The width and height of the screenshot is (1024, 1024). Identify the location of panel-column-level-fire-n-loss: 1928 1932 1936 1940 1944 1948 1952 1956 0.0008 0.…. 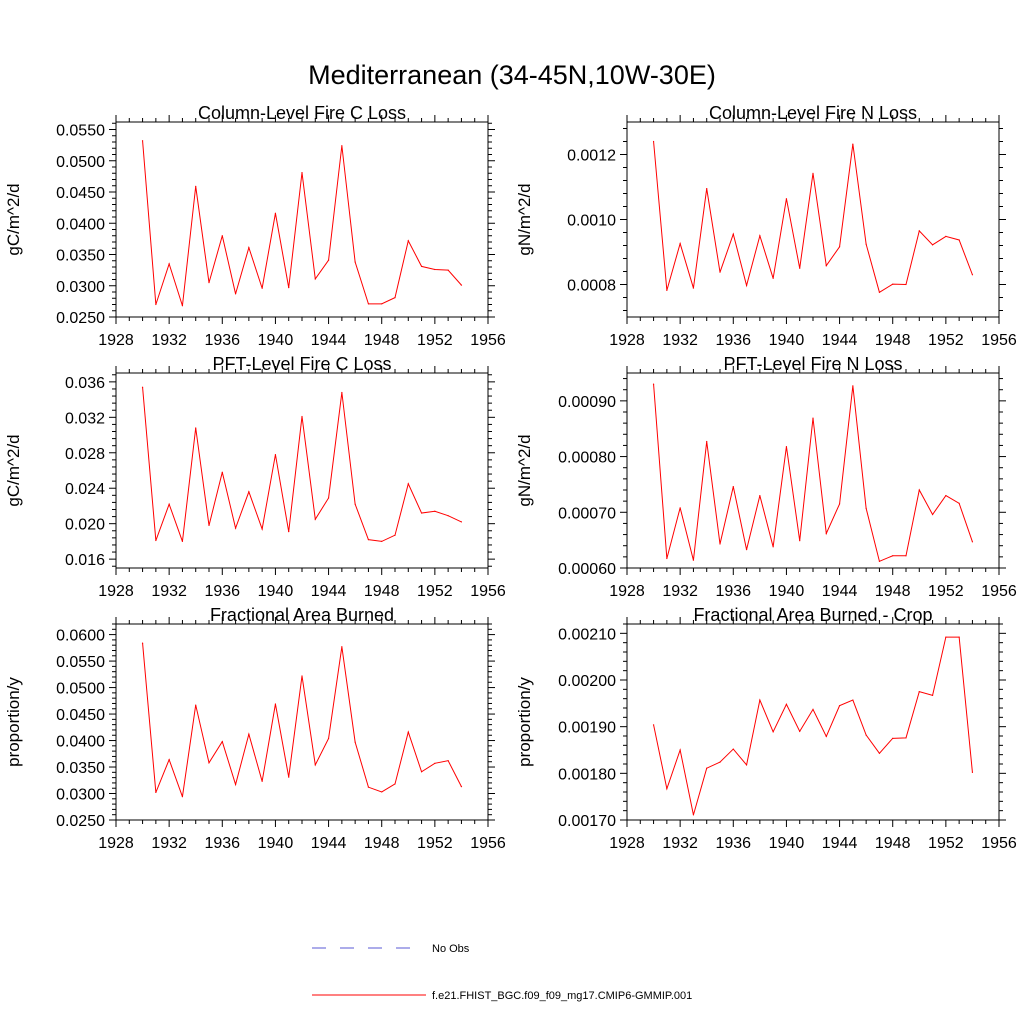
(766, 226).